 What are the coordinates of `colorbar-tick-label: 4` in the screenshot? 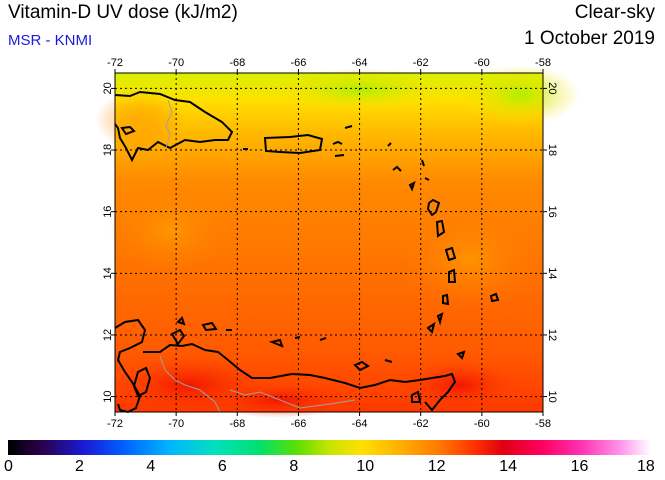 It's located at (151, 466).